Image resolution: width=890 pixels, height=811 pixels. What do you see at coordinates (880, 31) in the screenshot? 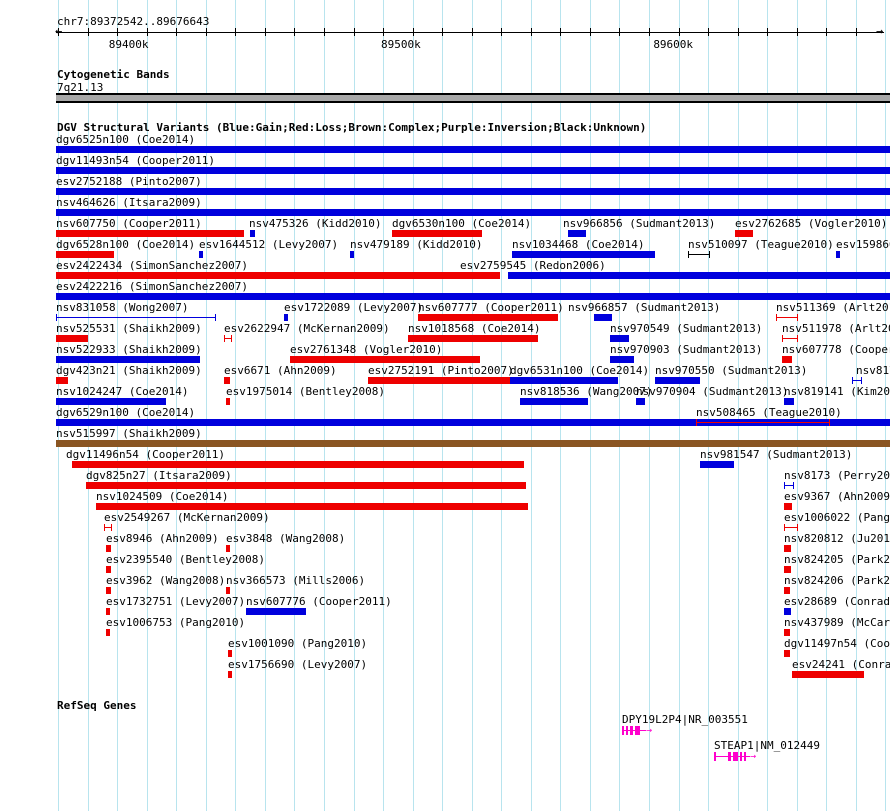
I see `ruler-right-arrow-icon: →` at bounding box center [880, 31].